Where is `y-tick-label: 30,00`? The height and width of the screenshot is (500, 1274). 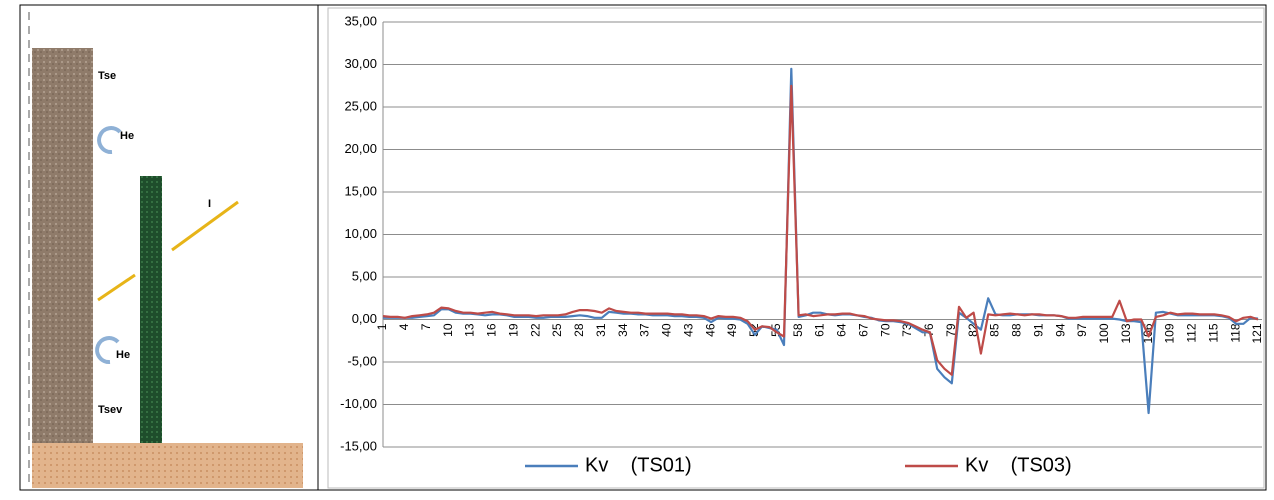
y-tick-label: 30,00 is located at coordinates (360, 63).